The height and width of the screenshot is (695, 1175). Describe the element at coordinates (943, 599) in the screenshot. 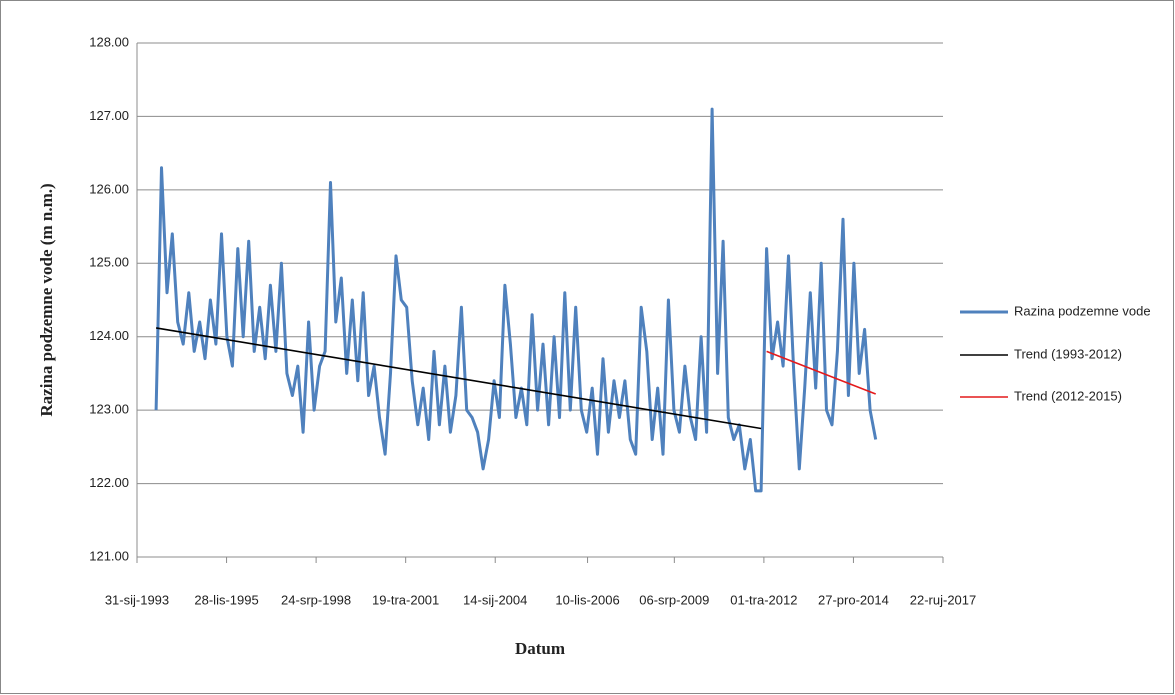

I see `x-tick-label: 22-ruj-2017` at that location.